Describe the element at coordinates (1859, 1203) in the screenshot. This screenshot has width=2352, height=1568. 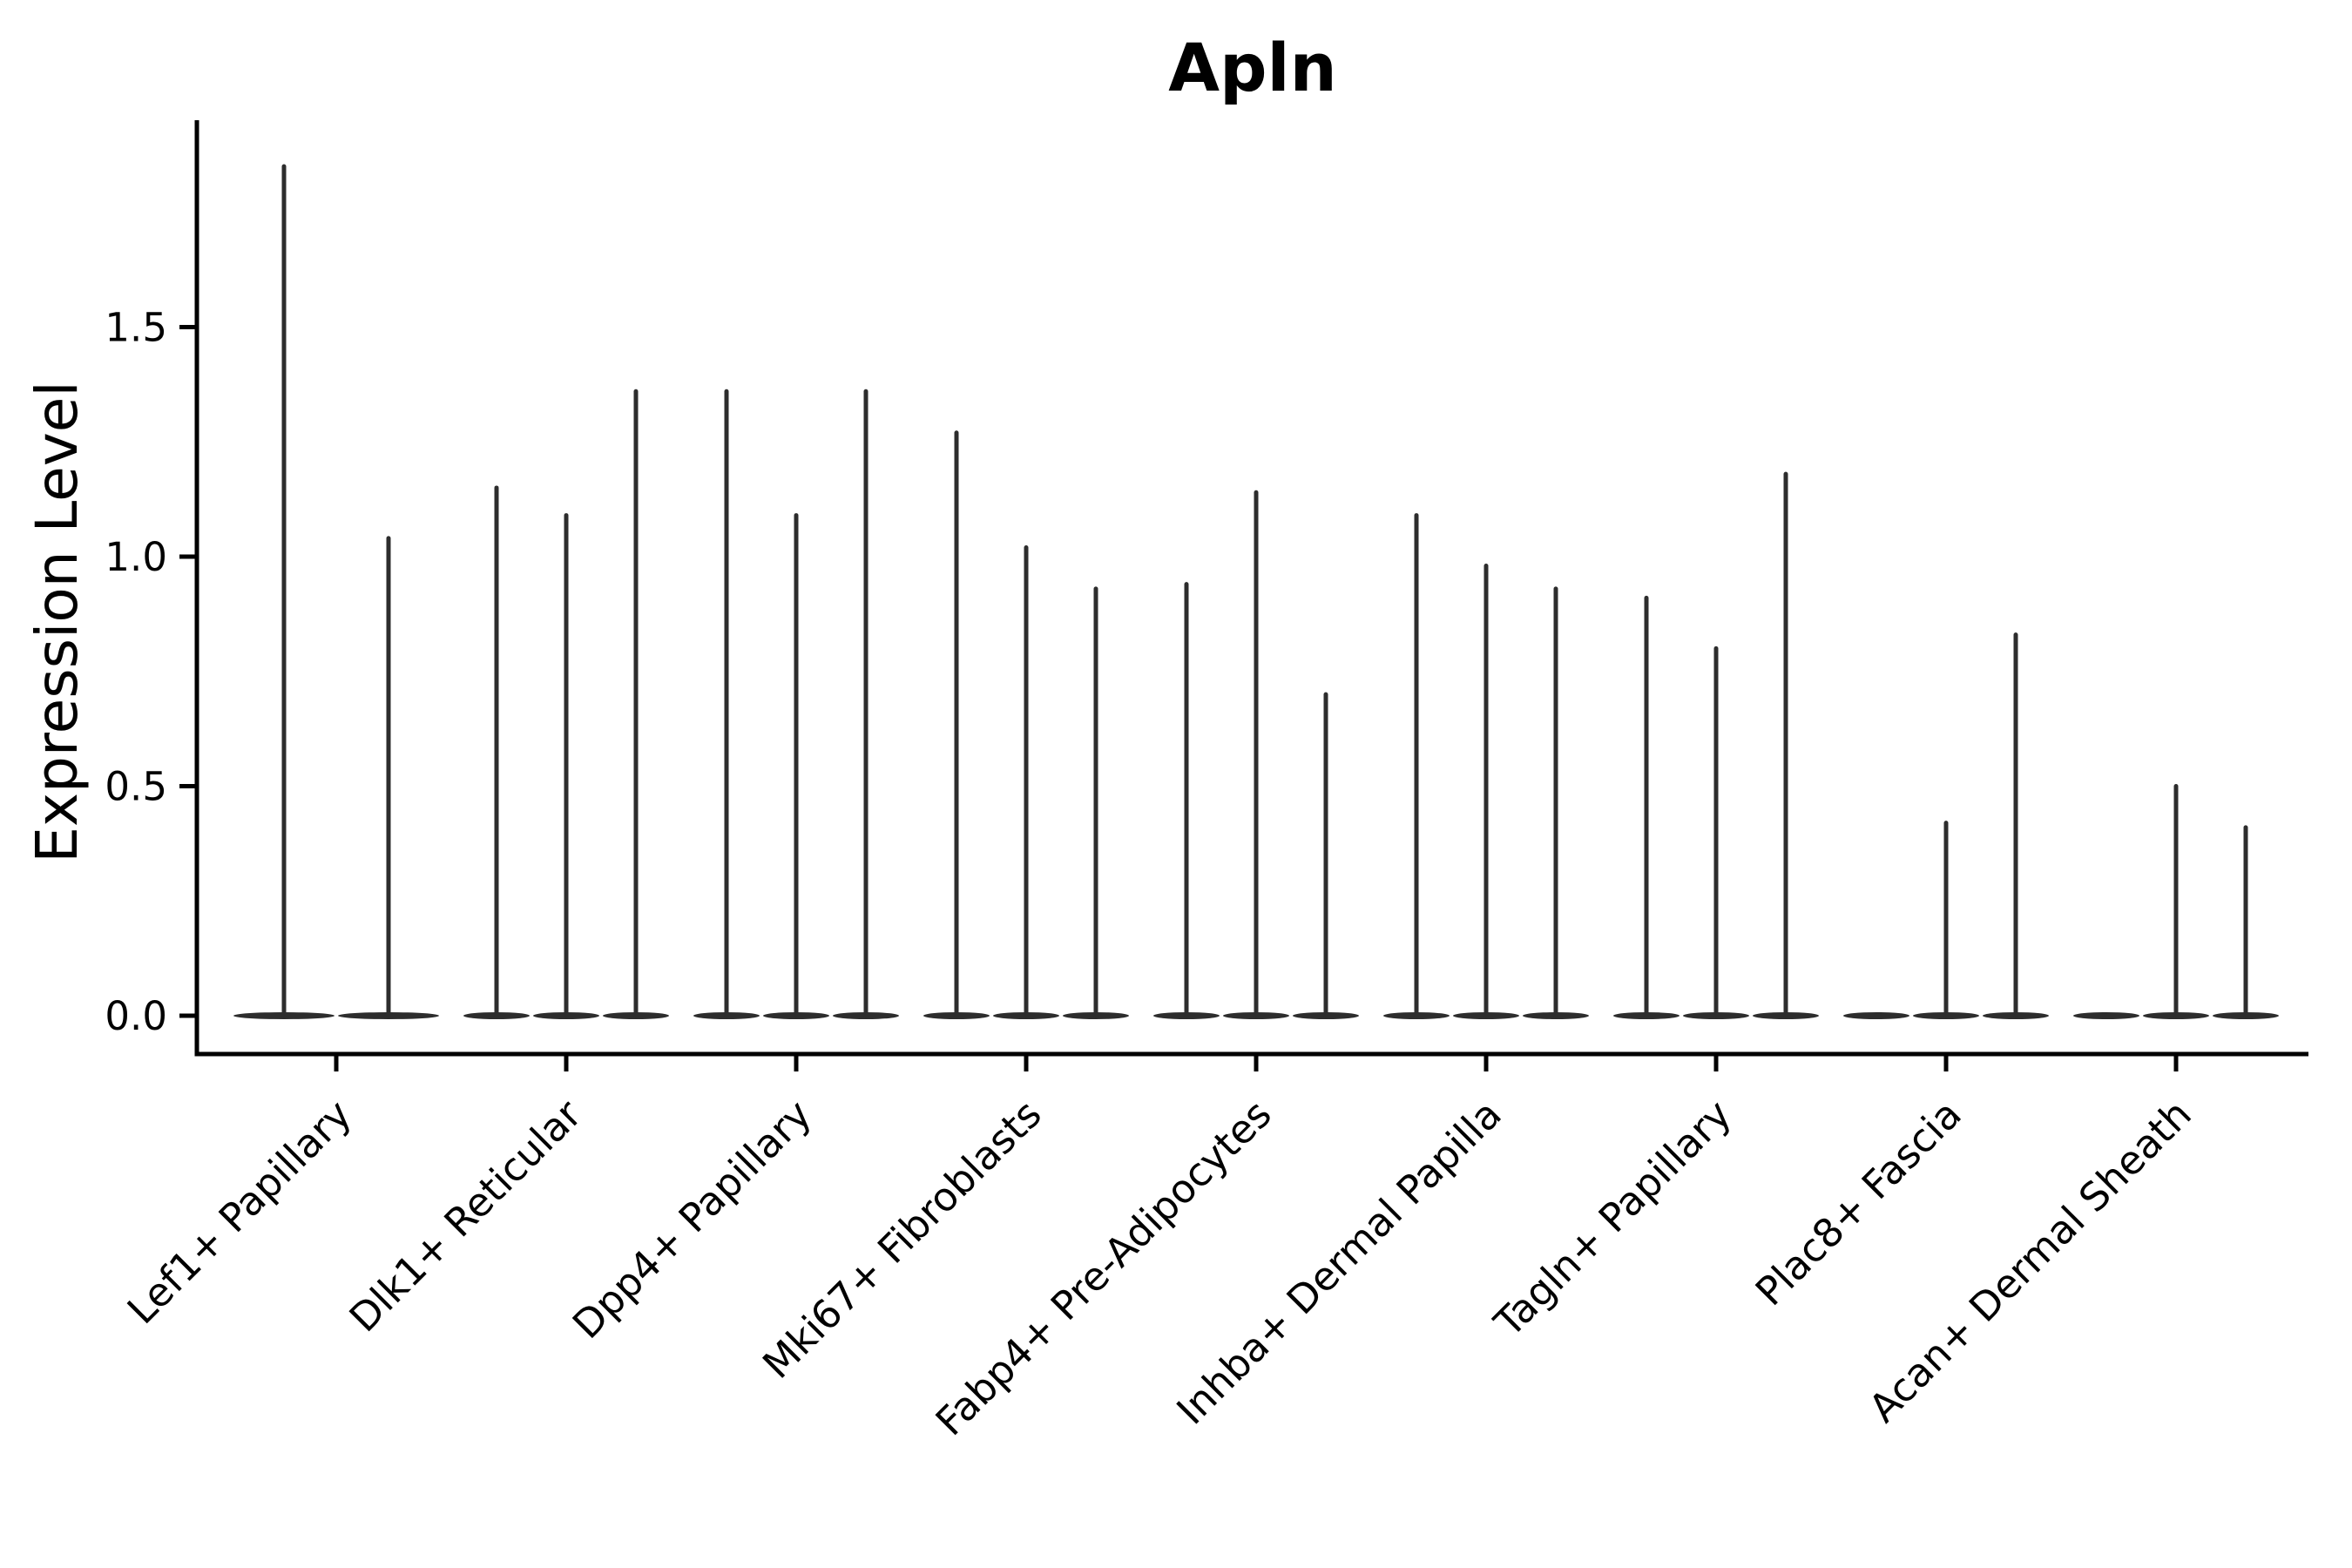
I see `x-tick-label: Plac8+ Fascia` at that location.